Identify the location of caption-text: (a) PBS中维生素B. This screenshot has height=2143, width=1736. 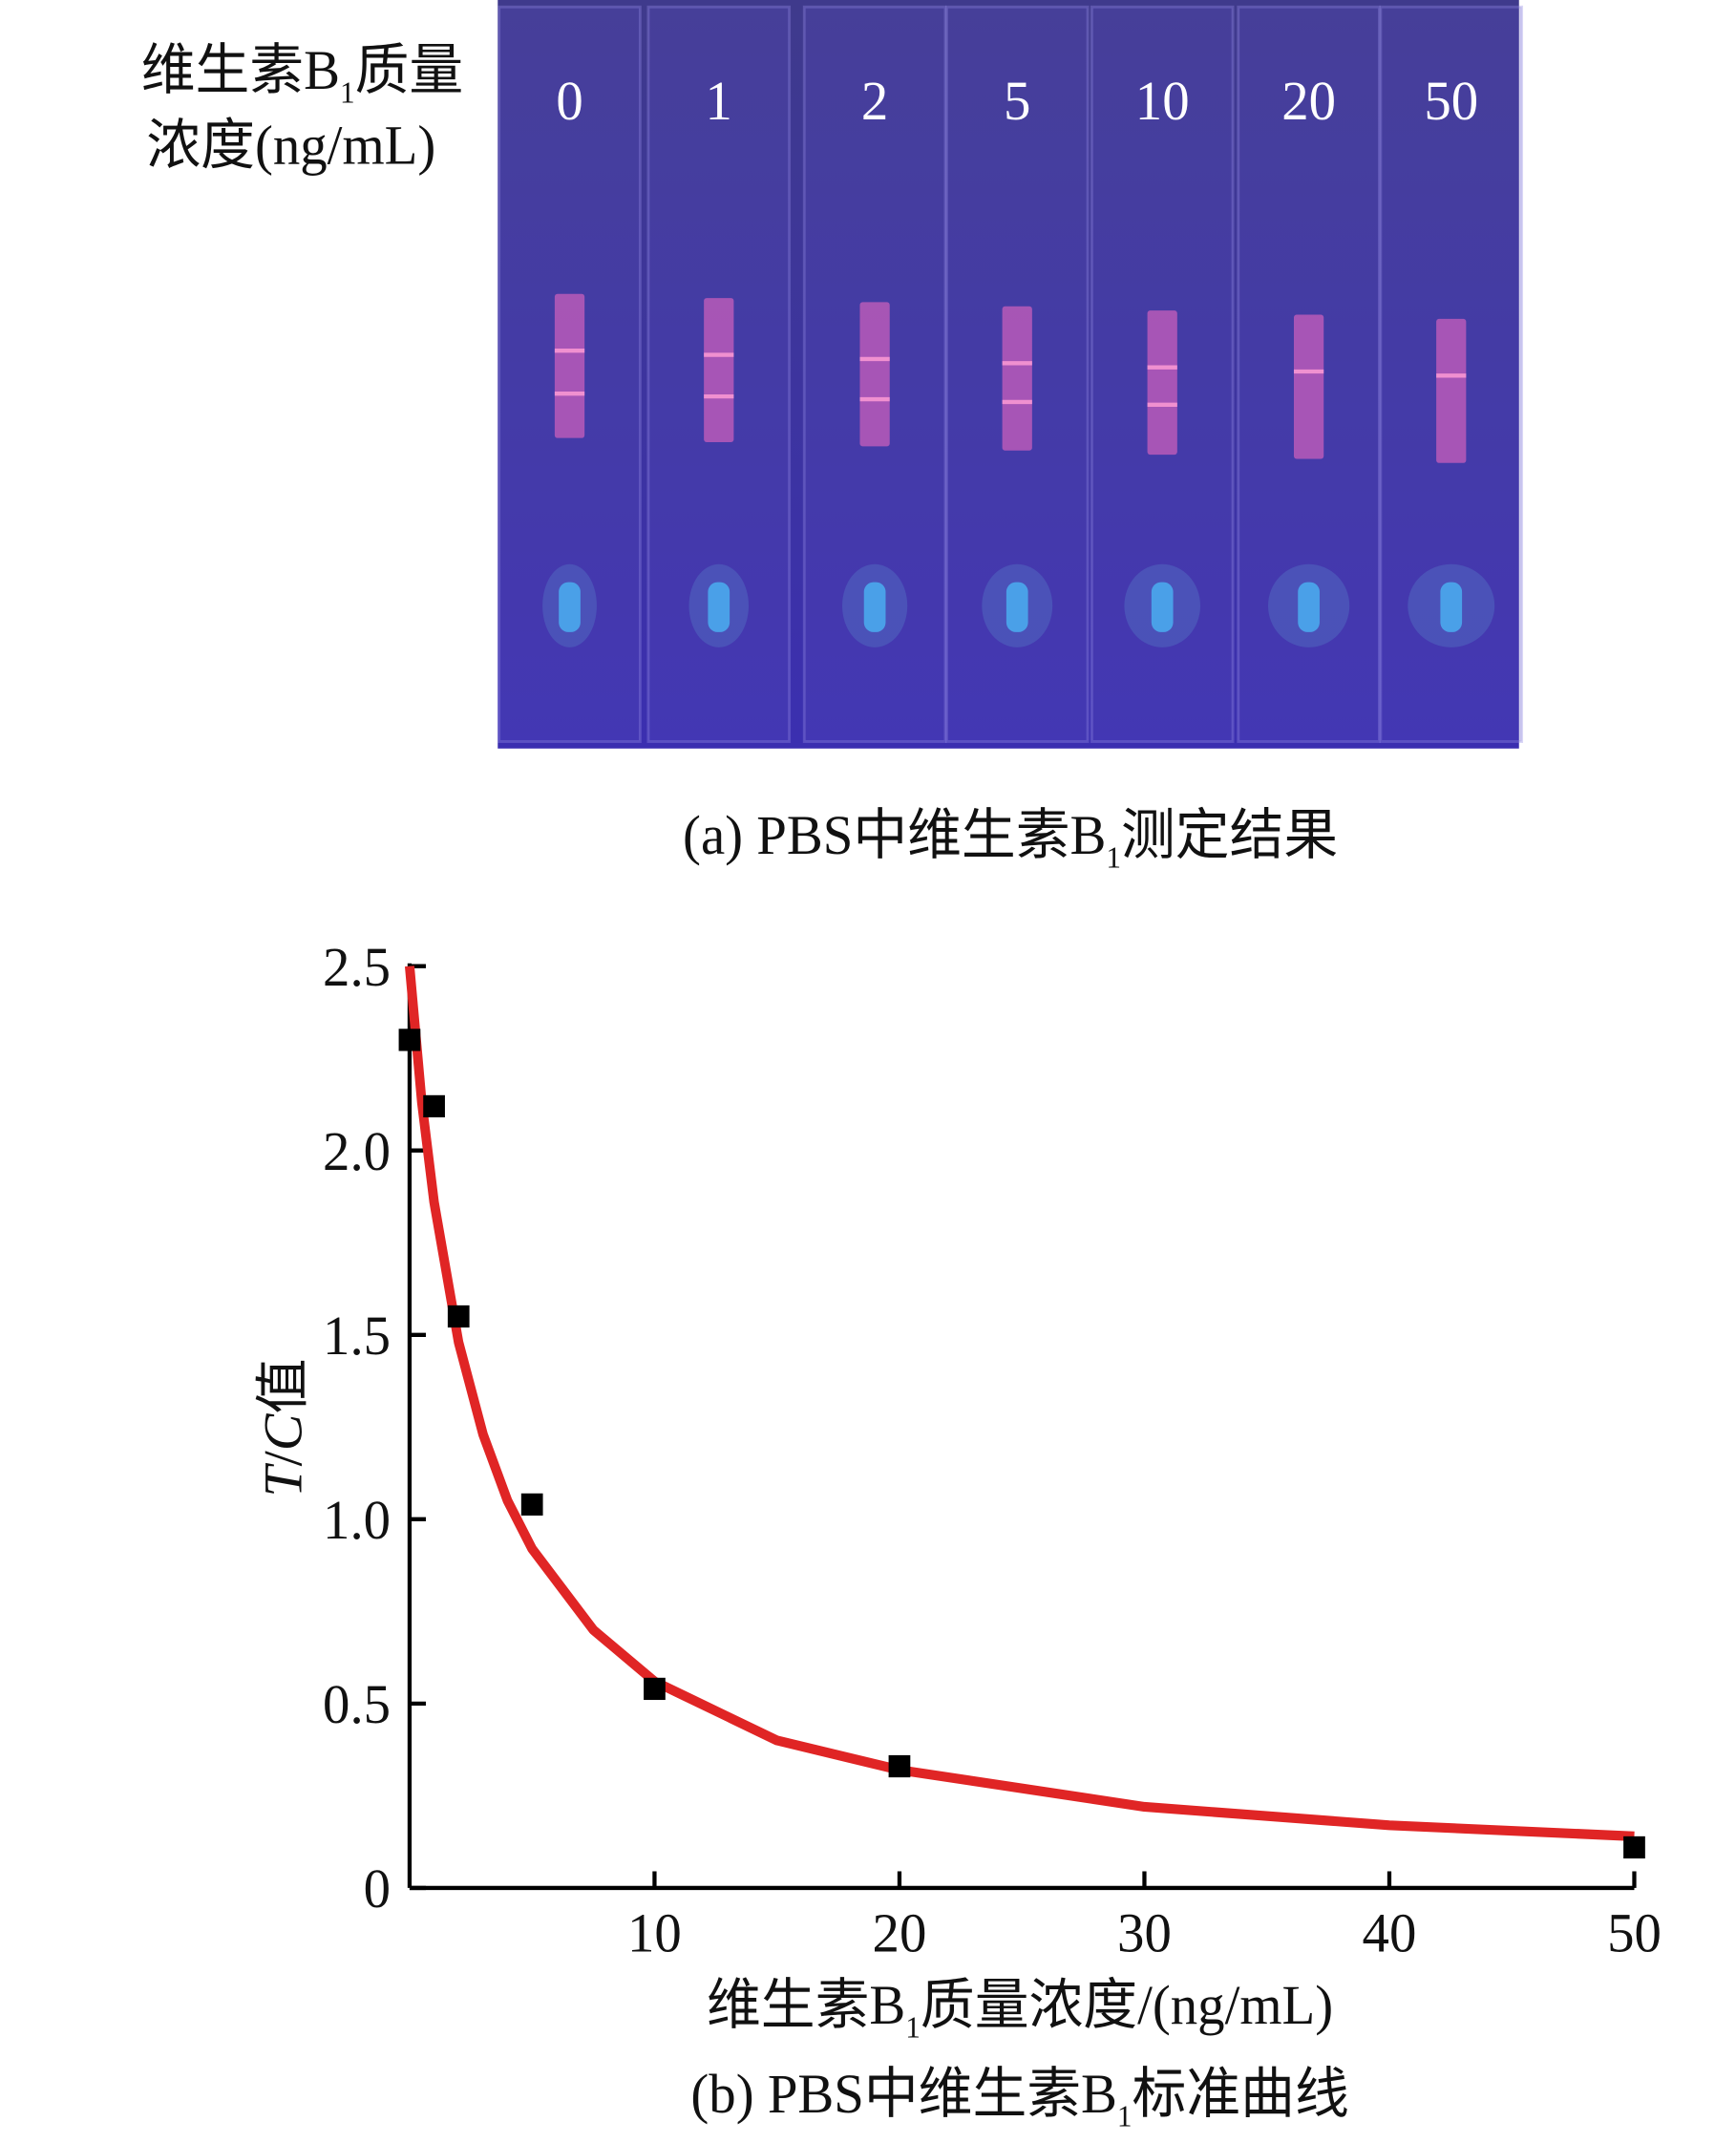
(894, 836).